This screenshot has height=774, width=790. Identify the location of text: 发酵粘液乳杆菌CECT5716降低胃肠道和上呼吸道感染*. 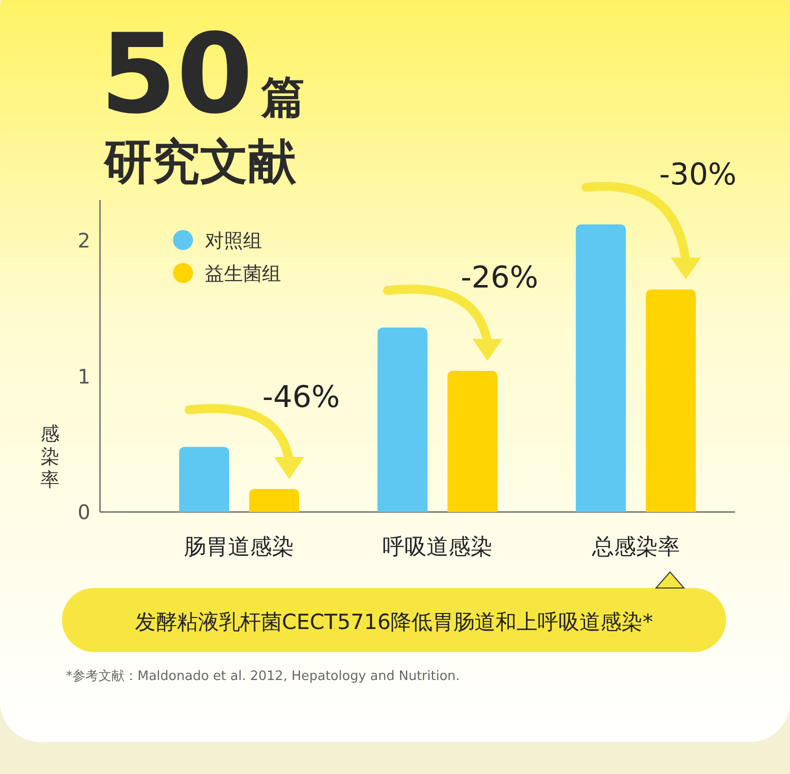
(394, 622).